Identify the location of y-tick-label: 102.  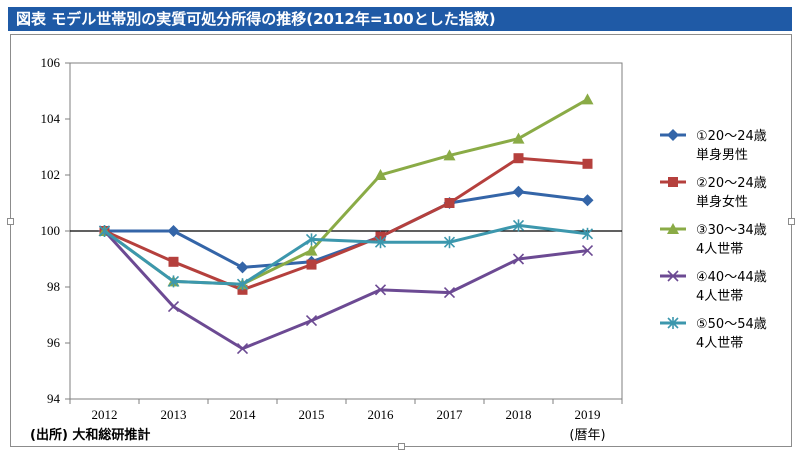
(51, 174).